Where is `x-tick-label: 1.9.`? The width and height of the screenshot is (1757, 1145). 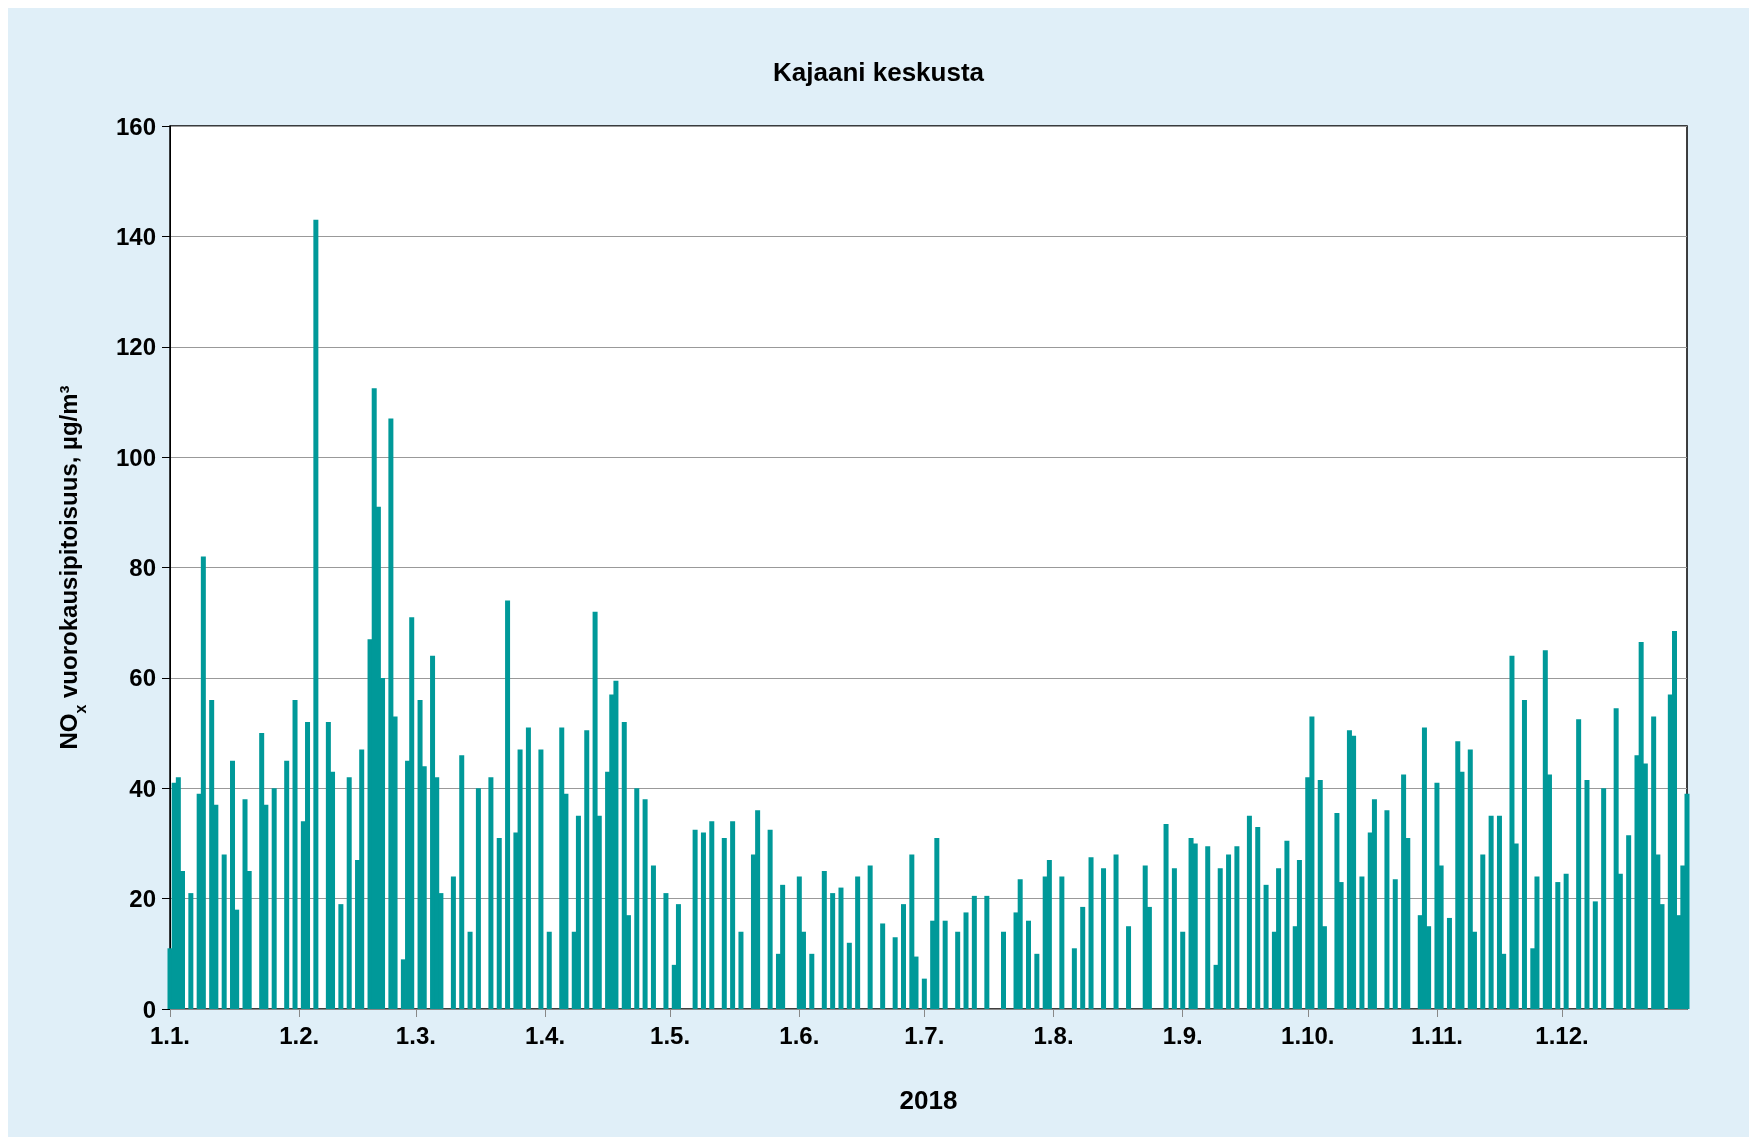
x-tick-label: 1.9. is located at coordinates (1182, 1035).